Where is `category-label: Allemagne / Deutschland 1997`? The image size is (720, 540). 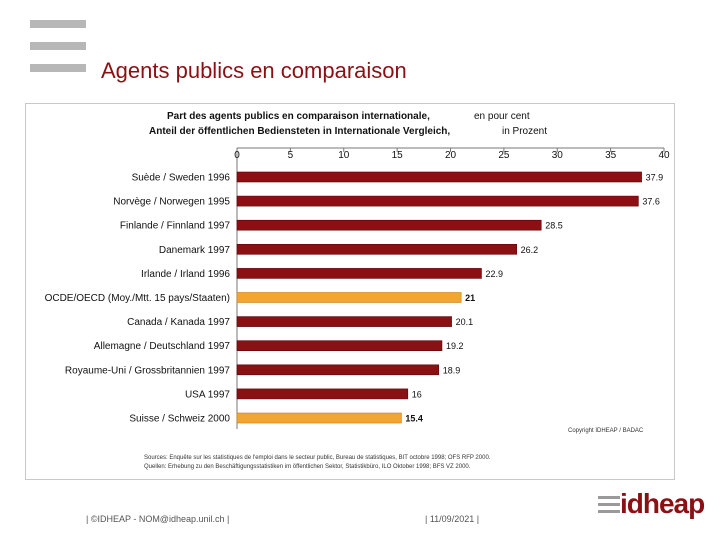 category-label: Allemagne / Deutschland 1997 is located at coordinates (162, 346).